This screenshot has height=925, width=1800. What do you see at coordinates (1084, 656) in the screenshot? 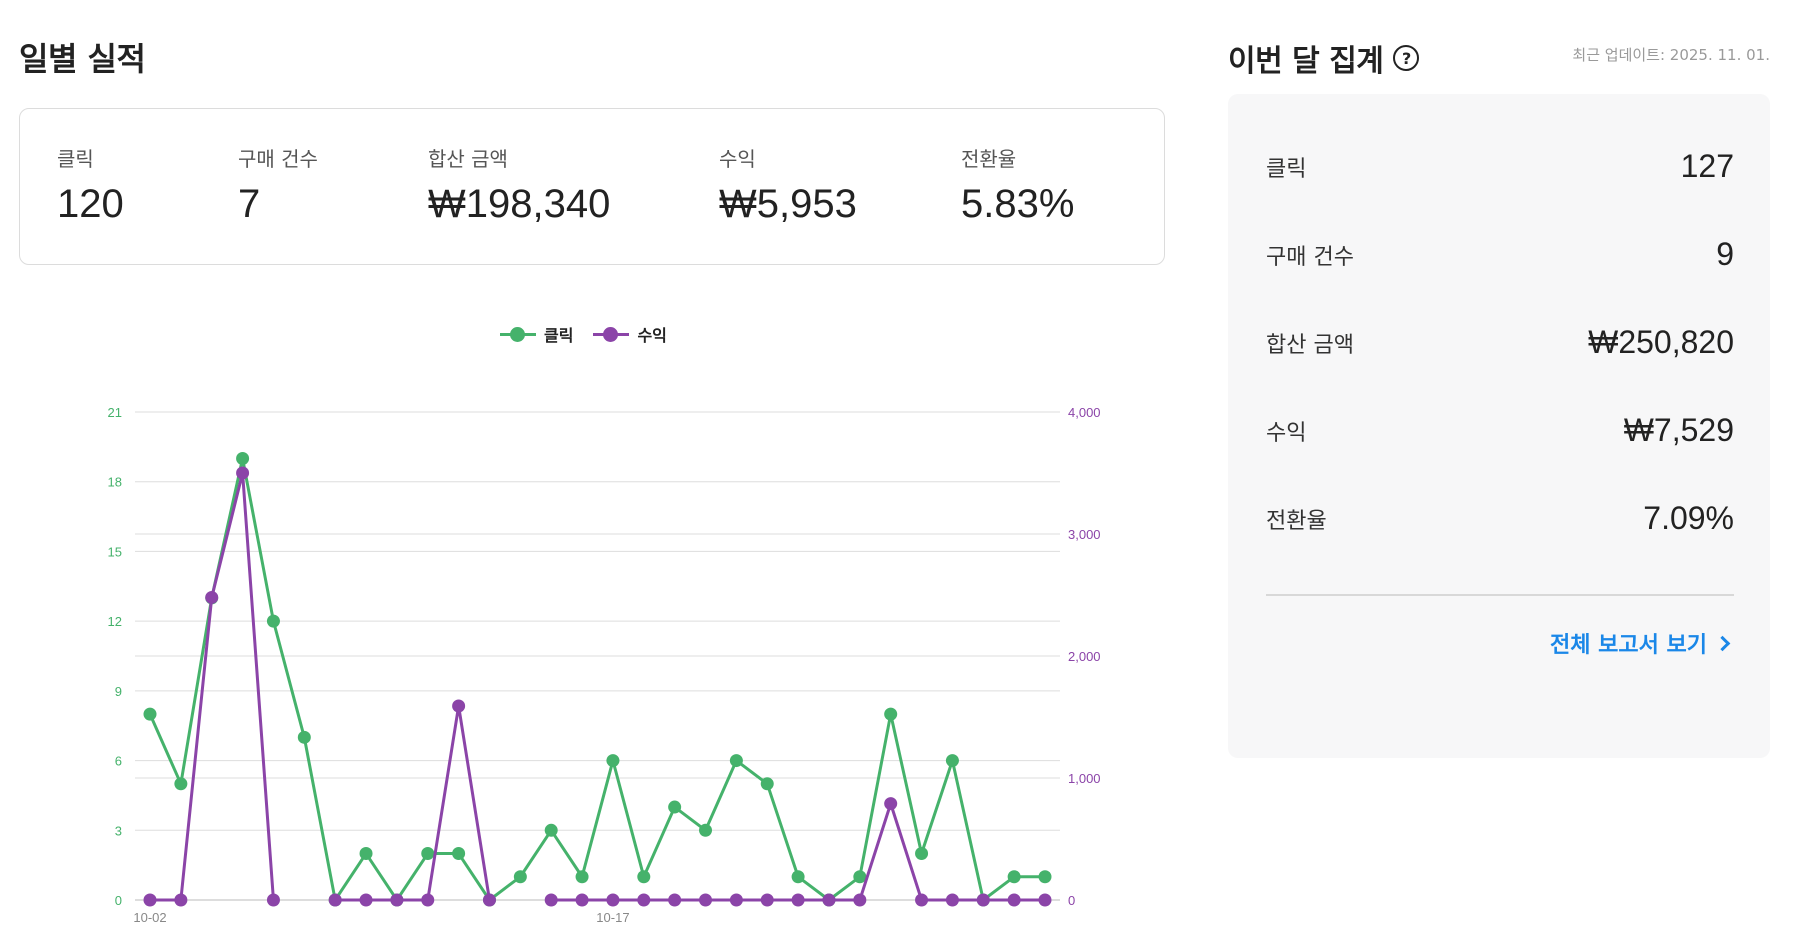
I see `y-right-tick-label: 2,000` at bounding box center [1084, 656].